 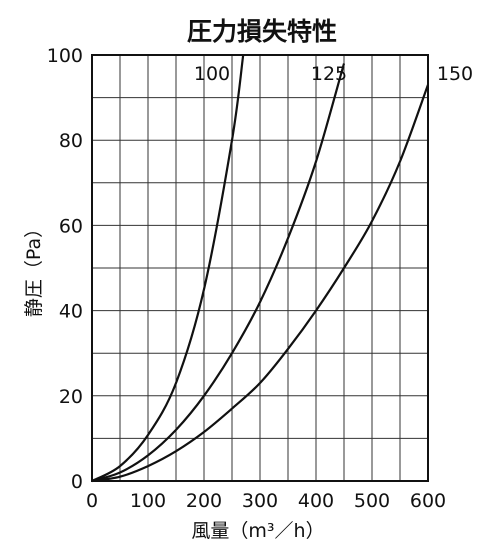 I want to click on x-tick-label: 0, so click(x=92, y=501).